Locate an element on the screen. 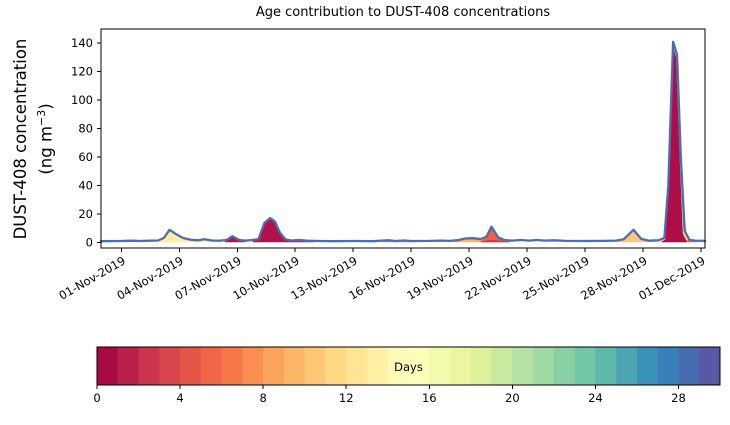 This screenshot has height=425, width=730. colorbar-tick-label: 20 is located at coordinates (512, 398).